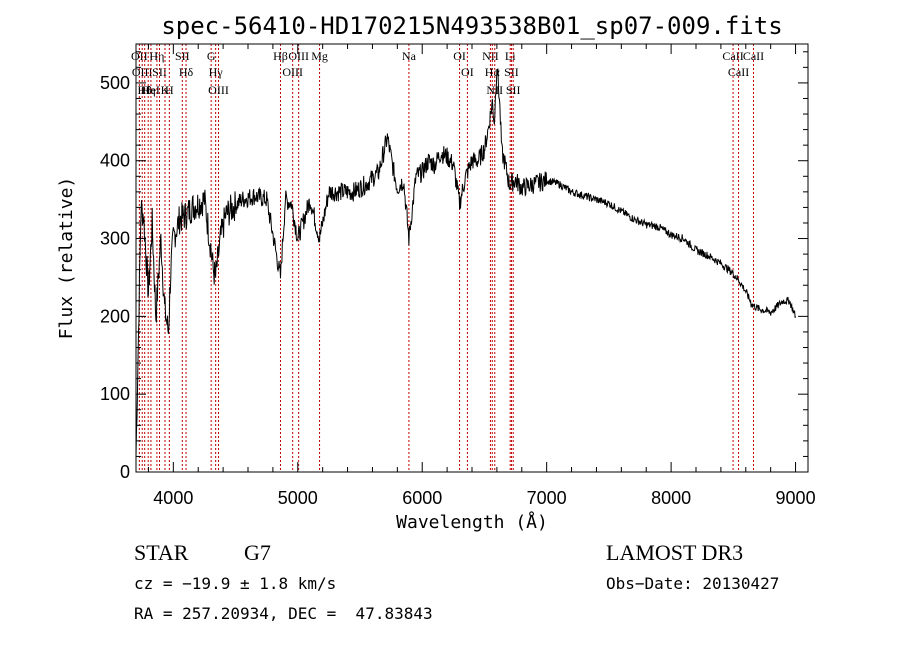  What do you see at coordinates (165, 90) in the screenshot?
I see `line-mark-label: K` at bounding box center [165, 90].